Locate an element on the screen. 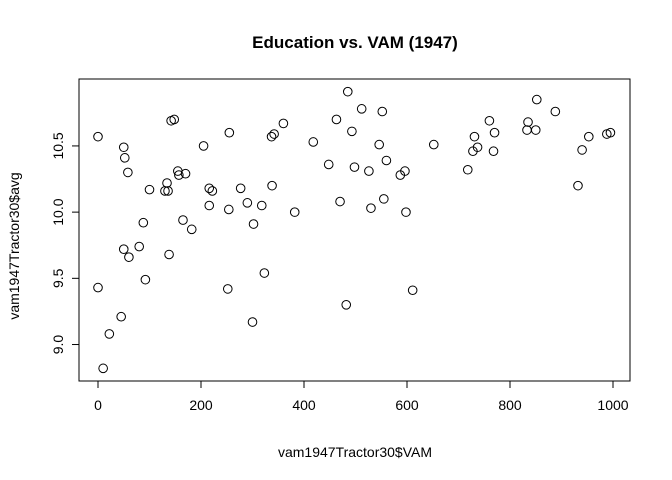 Image resolution: width=672 pixels, height=480 pixels. x-tick-label: 1000 is located at coordinates (612, 405).